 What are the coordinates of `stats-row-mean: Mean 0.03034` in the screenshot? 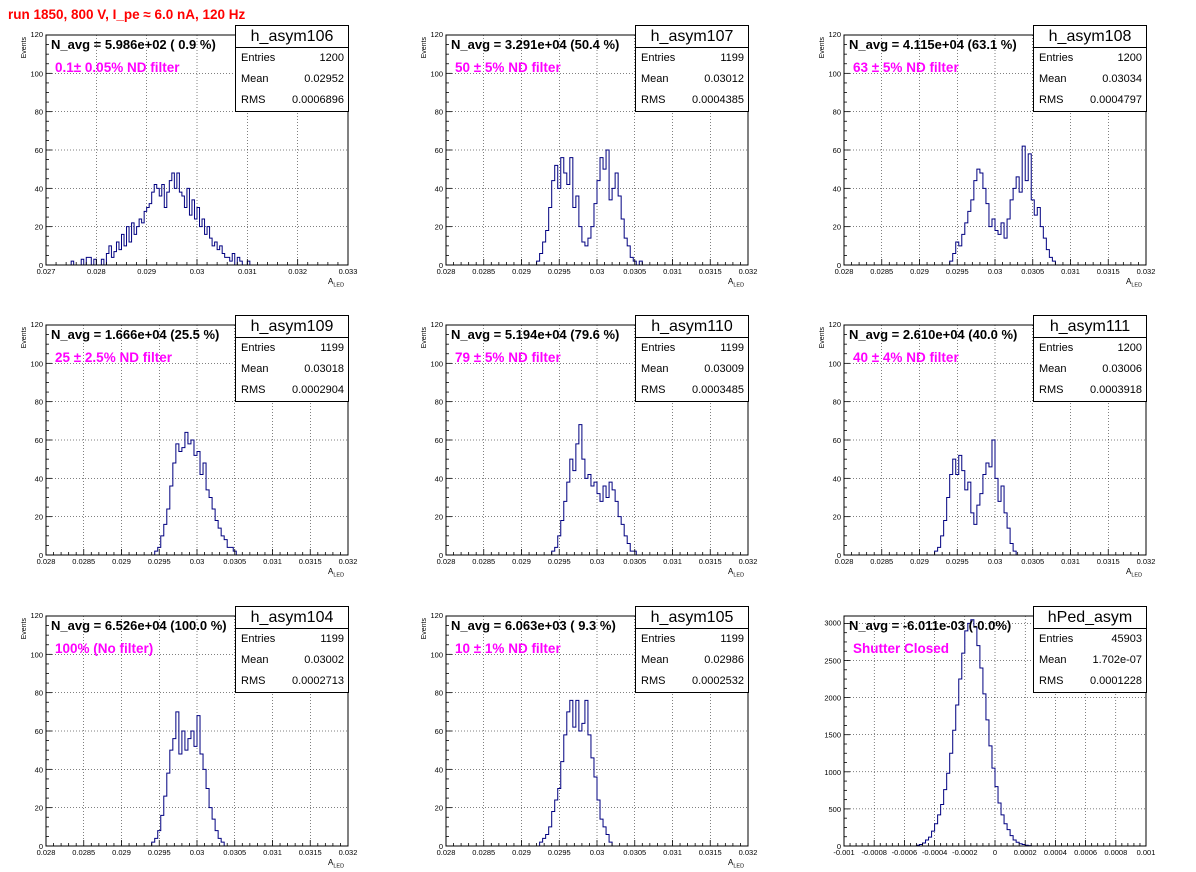 It's located at (1090, 79).